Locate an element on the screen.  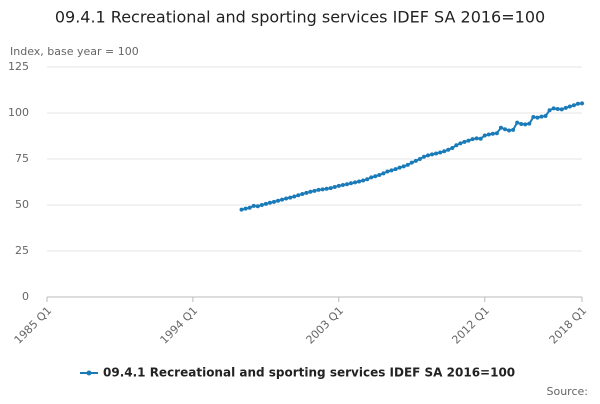
y-tick-label: 100 is located at coordinates (18, 112).